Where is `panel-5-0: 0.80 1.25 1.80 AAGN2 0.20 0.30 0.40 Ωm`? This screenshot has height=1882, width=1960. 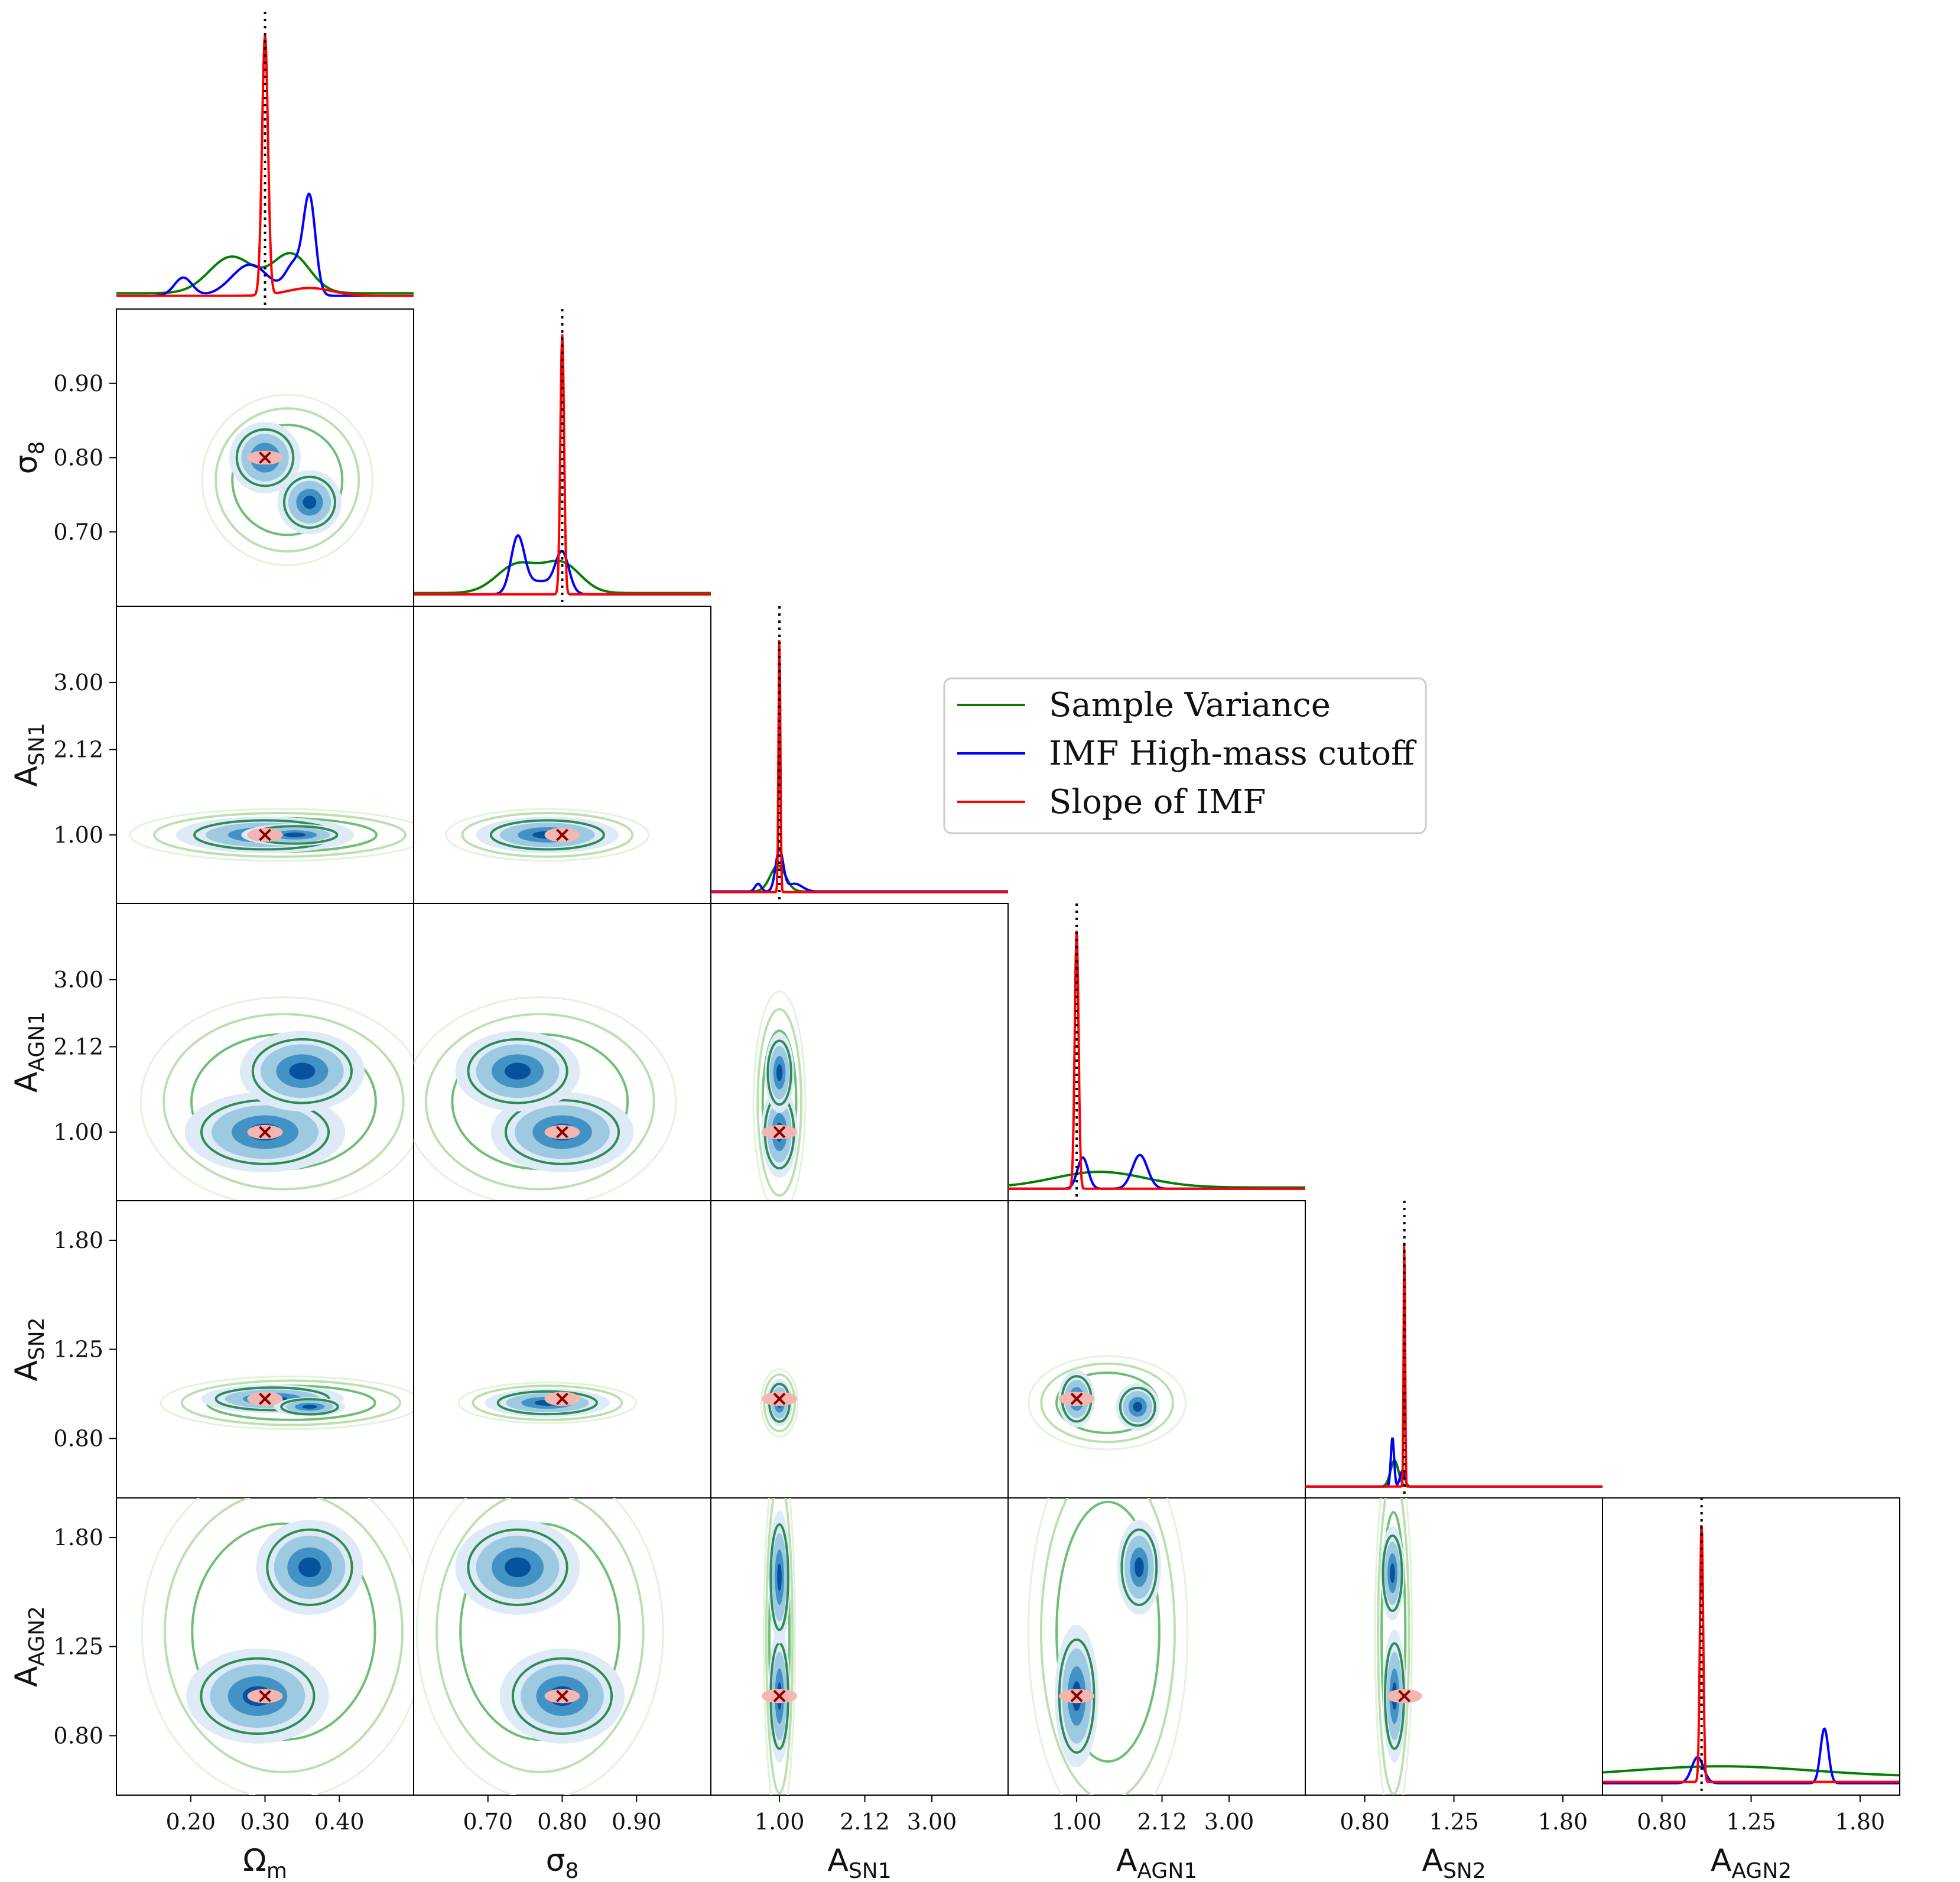 panel-5-0: 0.80 1.25 1.80 AAGN2 0.20 0.30 0.40 Ωm is located at coordinates (211, 1689).